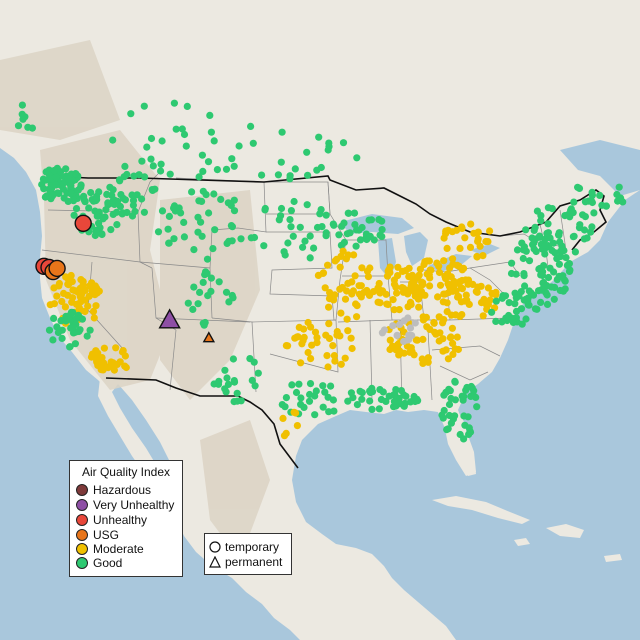 The height and width of the screenshot is (640, 640). What do you see at coordinates (254, 562) in the screenshot?
I see `legend-label: permanent` at bounding box center [254, 562].